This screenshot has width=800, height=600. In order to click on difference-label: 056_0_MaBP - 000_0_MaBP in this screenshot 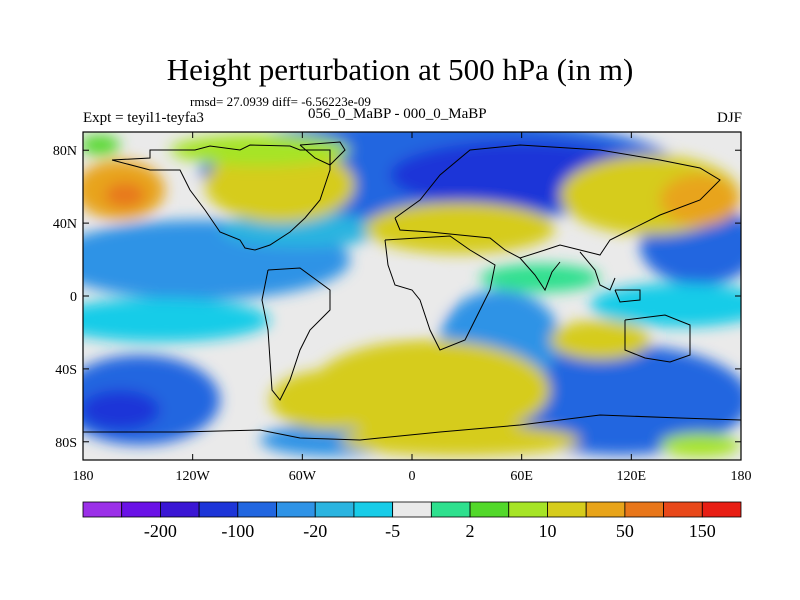, I will do `click(397, 114)`.